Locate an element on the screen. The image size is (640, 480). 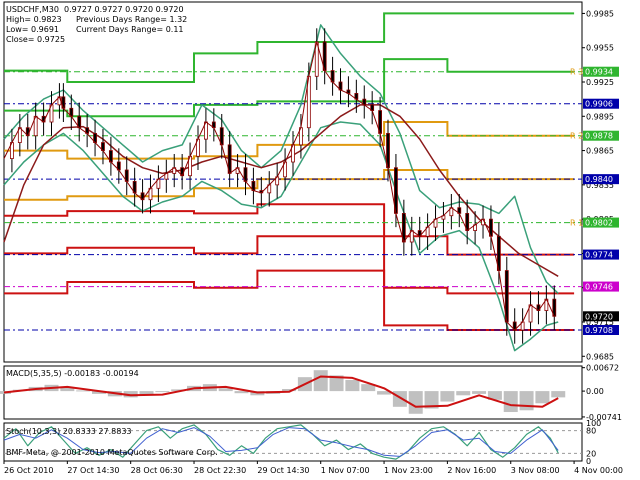
stoch-tick-label: 0 is located at coordinates (588, 461).